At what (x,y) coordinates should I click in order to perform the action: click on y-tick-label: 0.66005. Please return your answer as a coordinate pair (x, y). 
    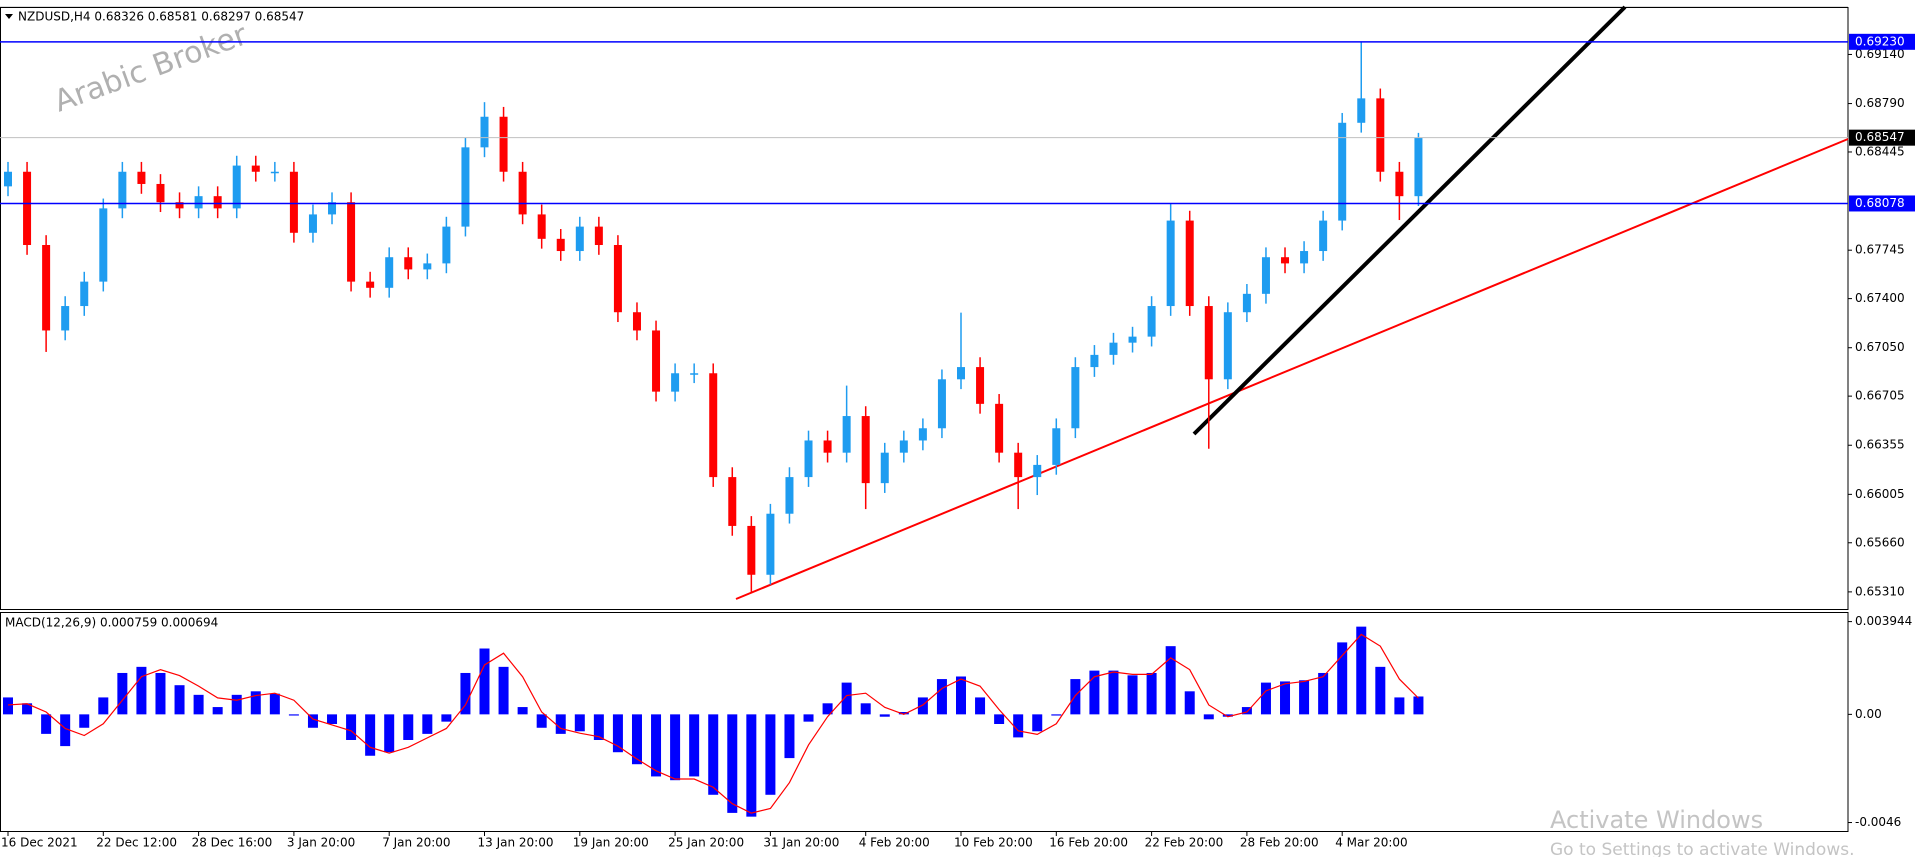
    Looking at the image, I should click on (1880, 494).